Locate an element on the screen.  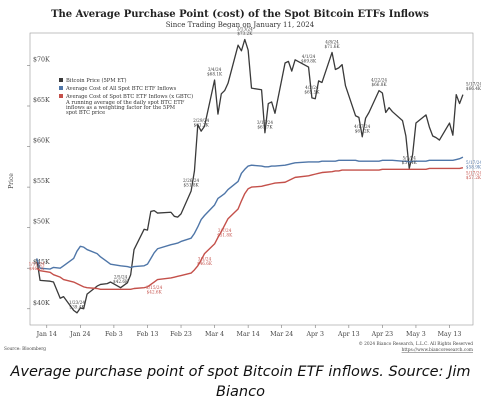
legend-swatch-average-cost-x-gbtc is located at coordinates (61, 96).